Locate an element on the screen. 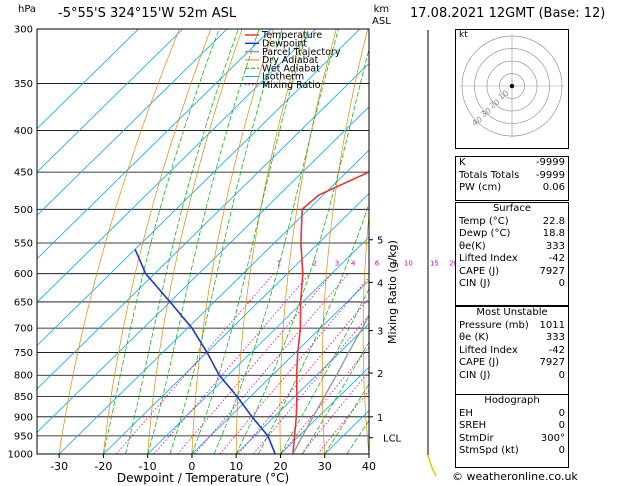  index-value: 0 is located at coordinates (561, 283).